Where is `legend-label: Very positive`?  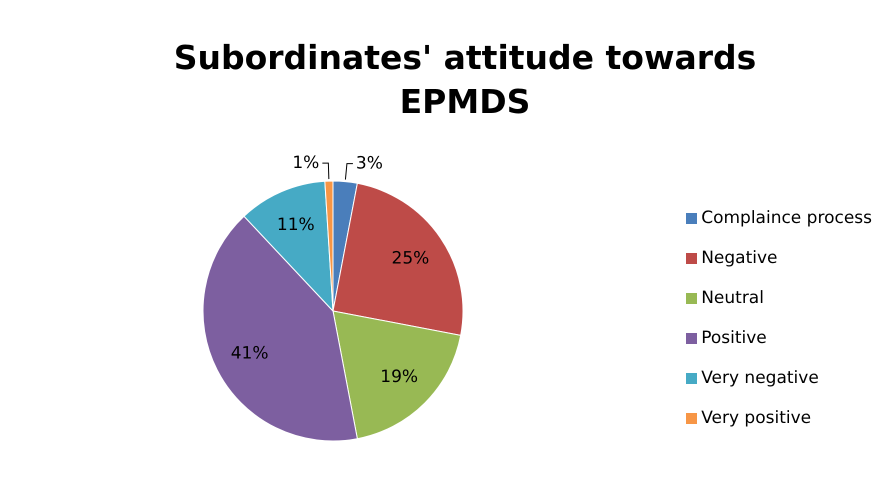 legend-label: Very positive is located at coordinates (756, 418).